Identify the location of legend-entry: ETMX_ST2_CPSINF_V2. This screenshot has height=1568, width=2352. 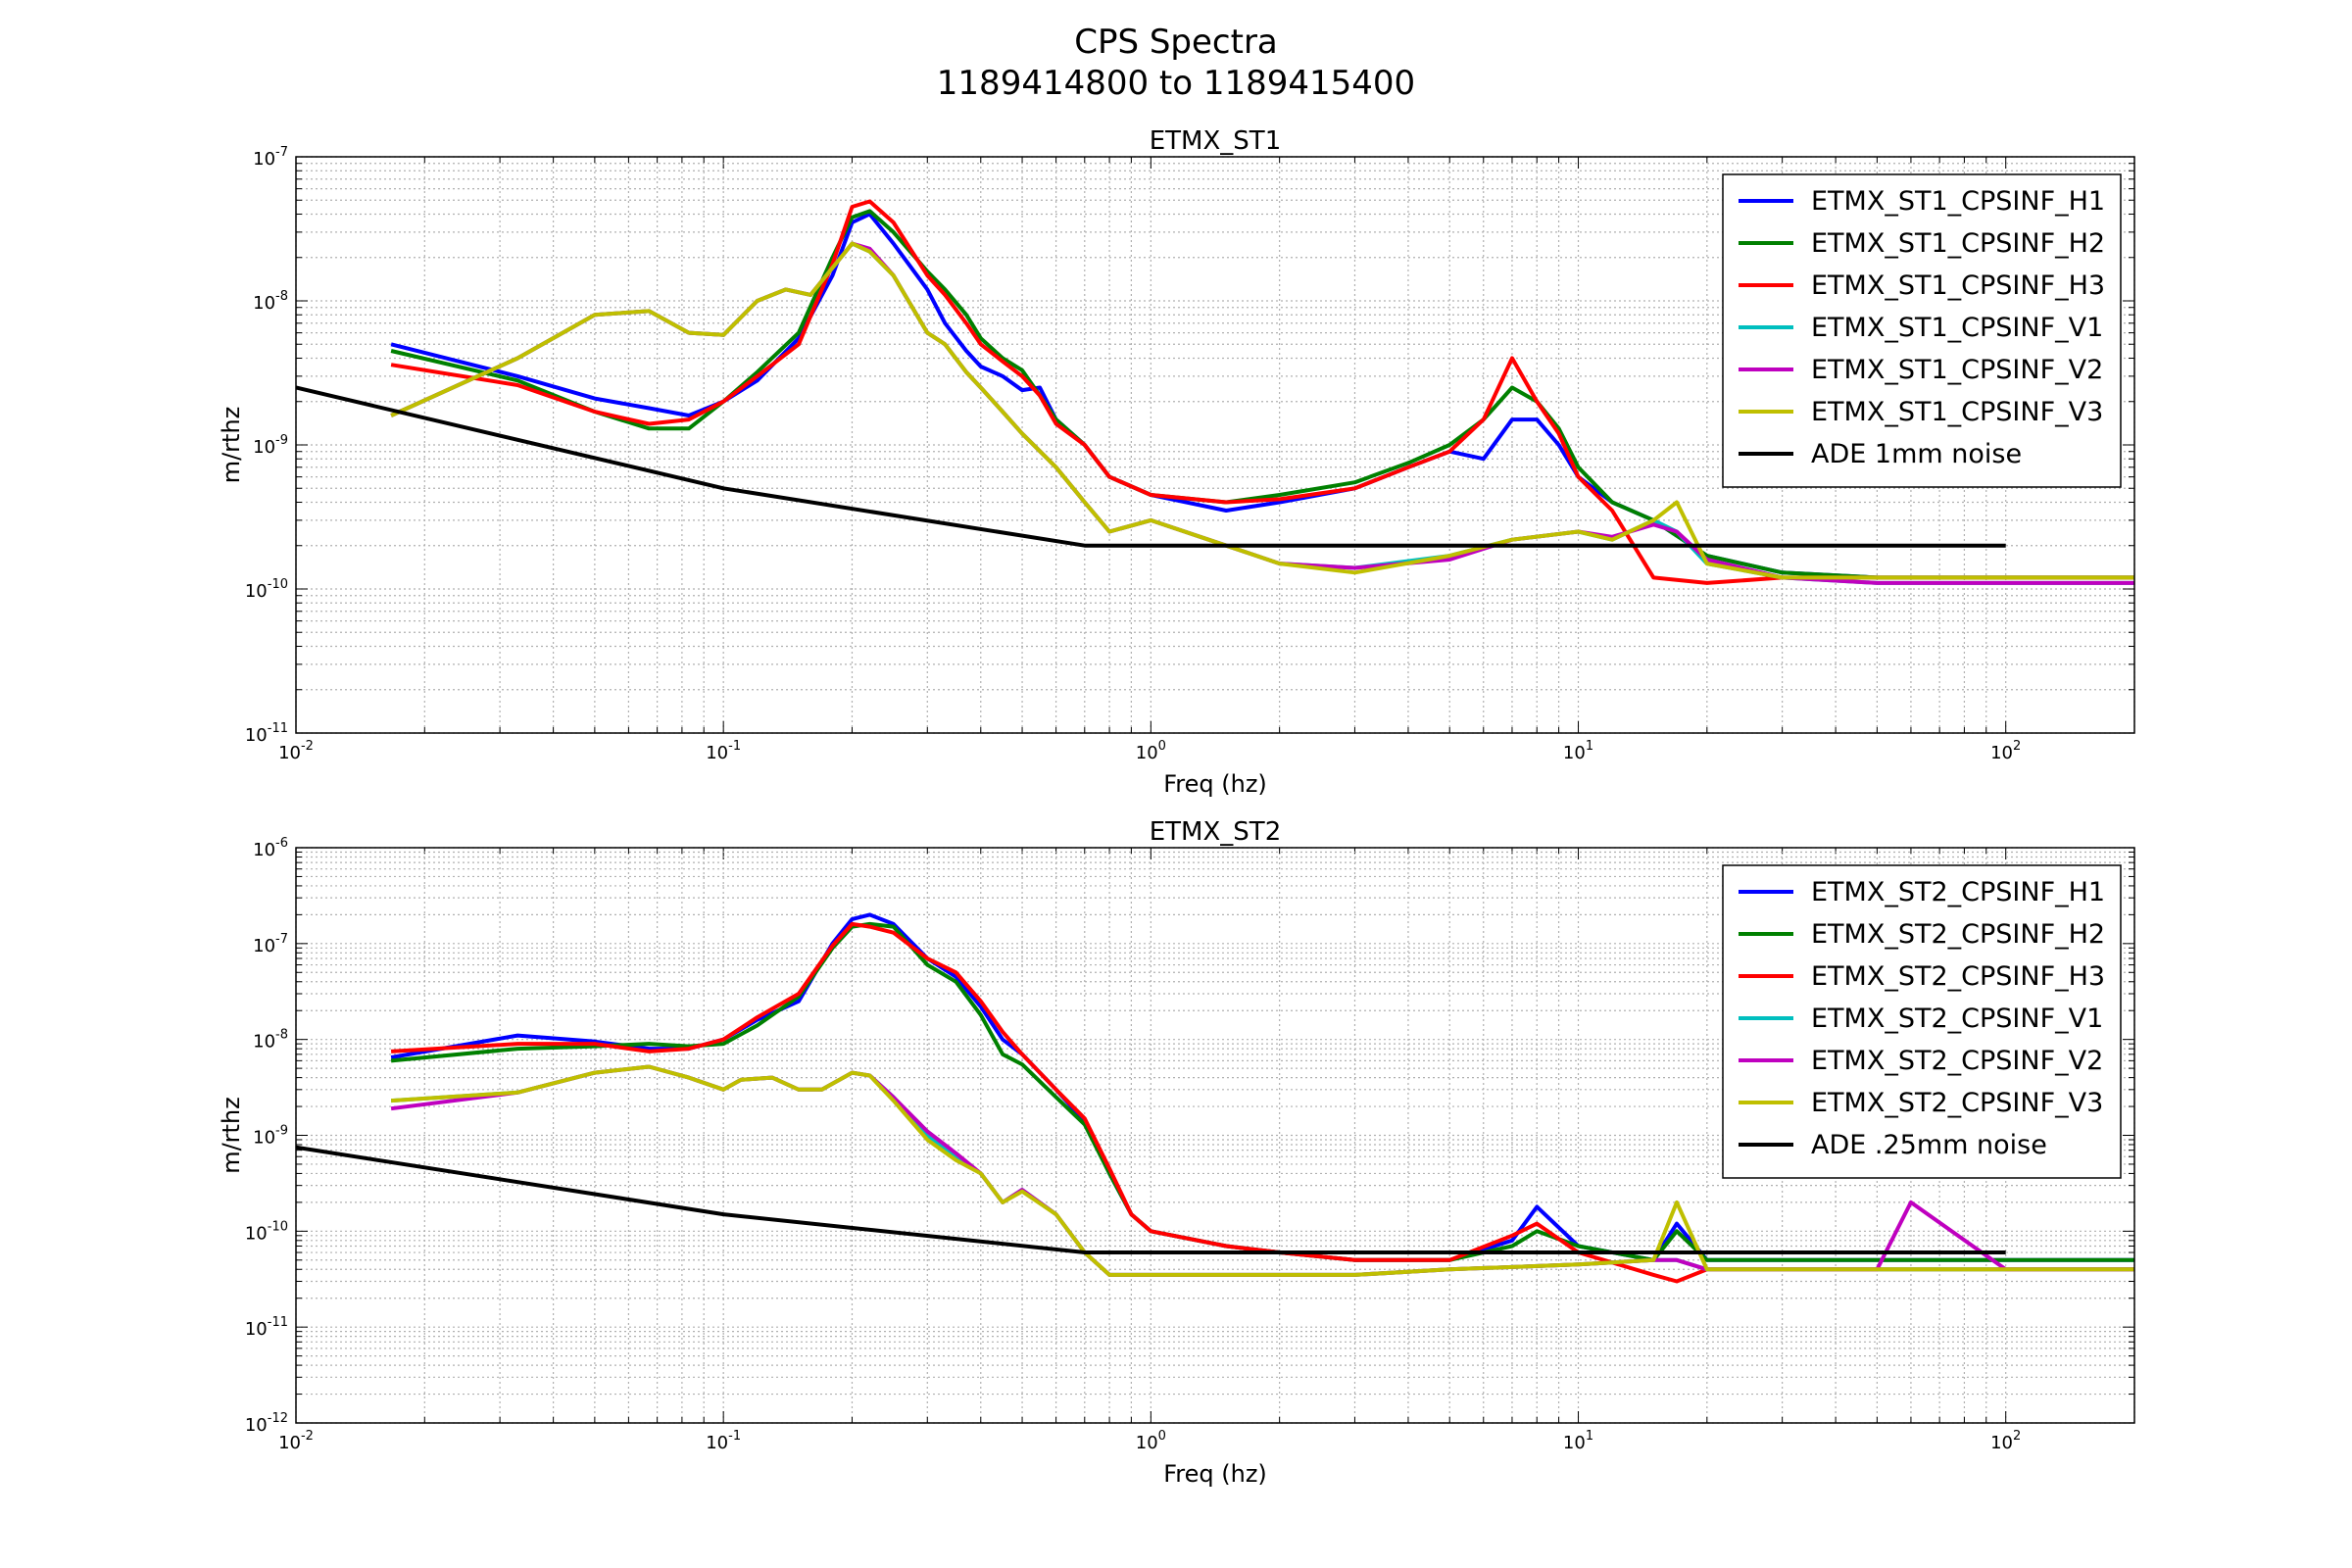
(1957, 1061).